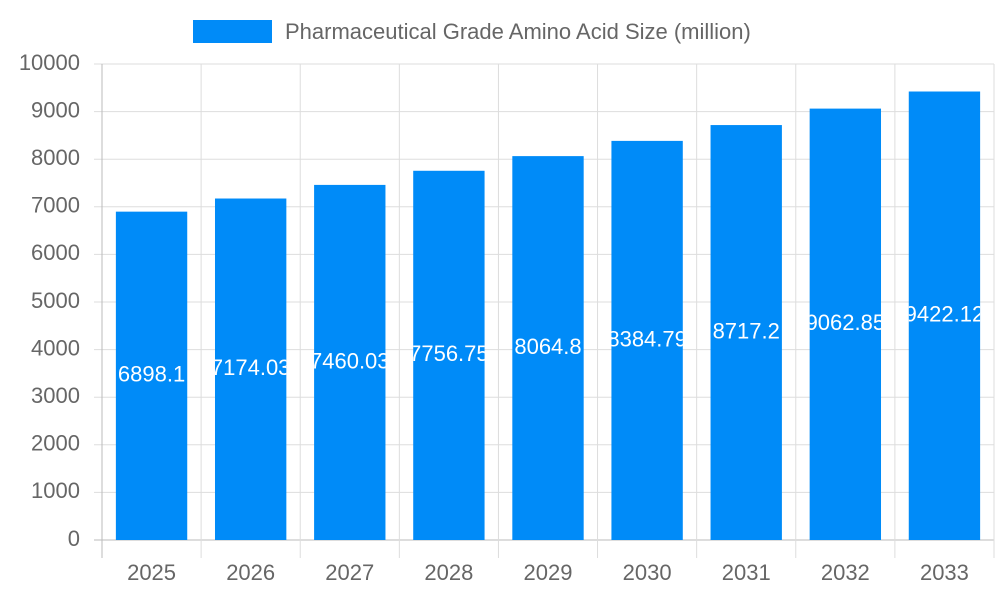 This screenshot has width=1000, height=600. What do you see at coordinates (232, 31) in the screenshot?
I see `legend-swatch` at bounding box center [232, 31].